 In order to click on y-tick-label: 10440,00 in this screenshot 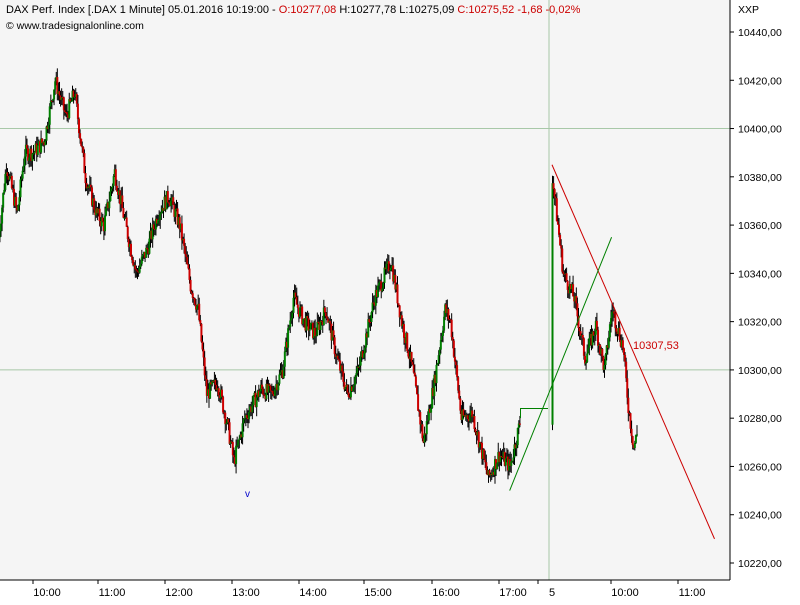, I will do `click(760, 33)`.